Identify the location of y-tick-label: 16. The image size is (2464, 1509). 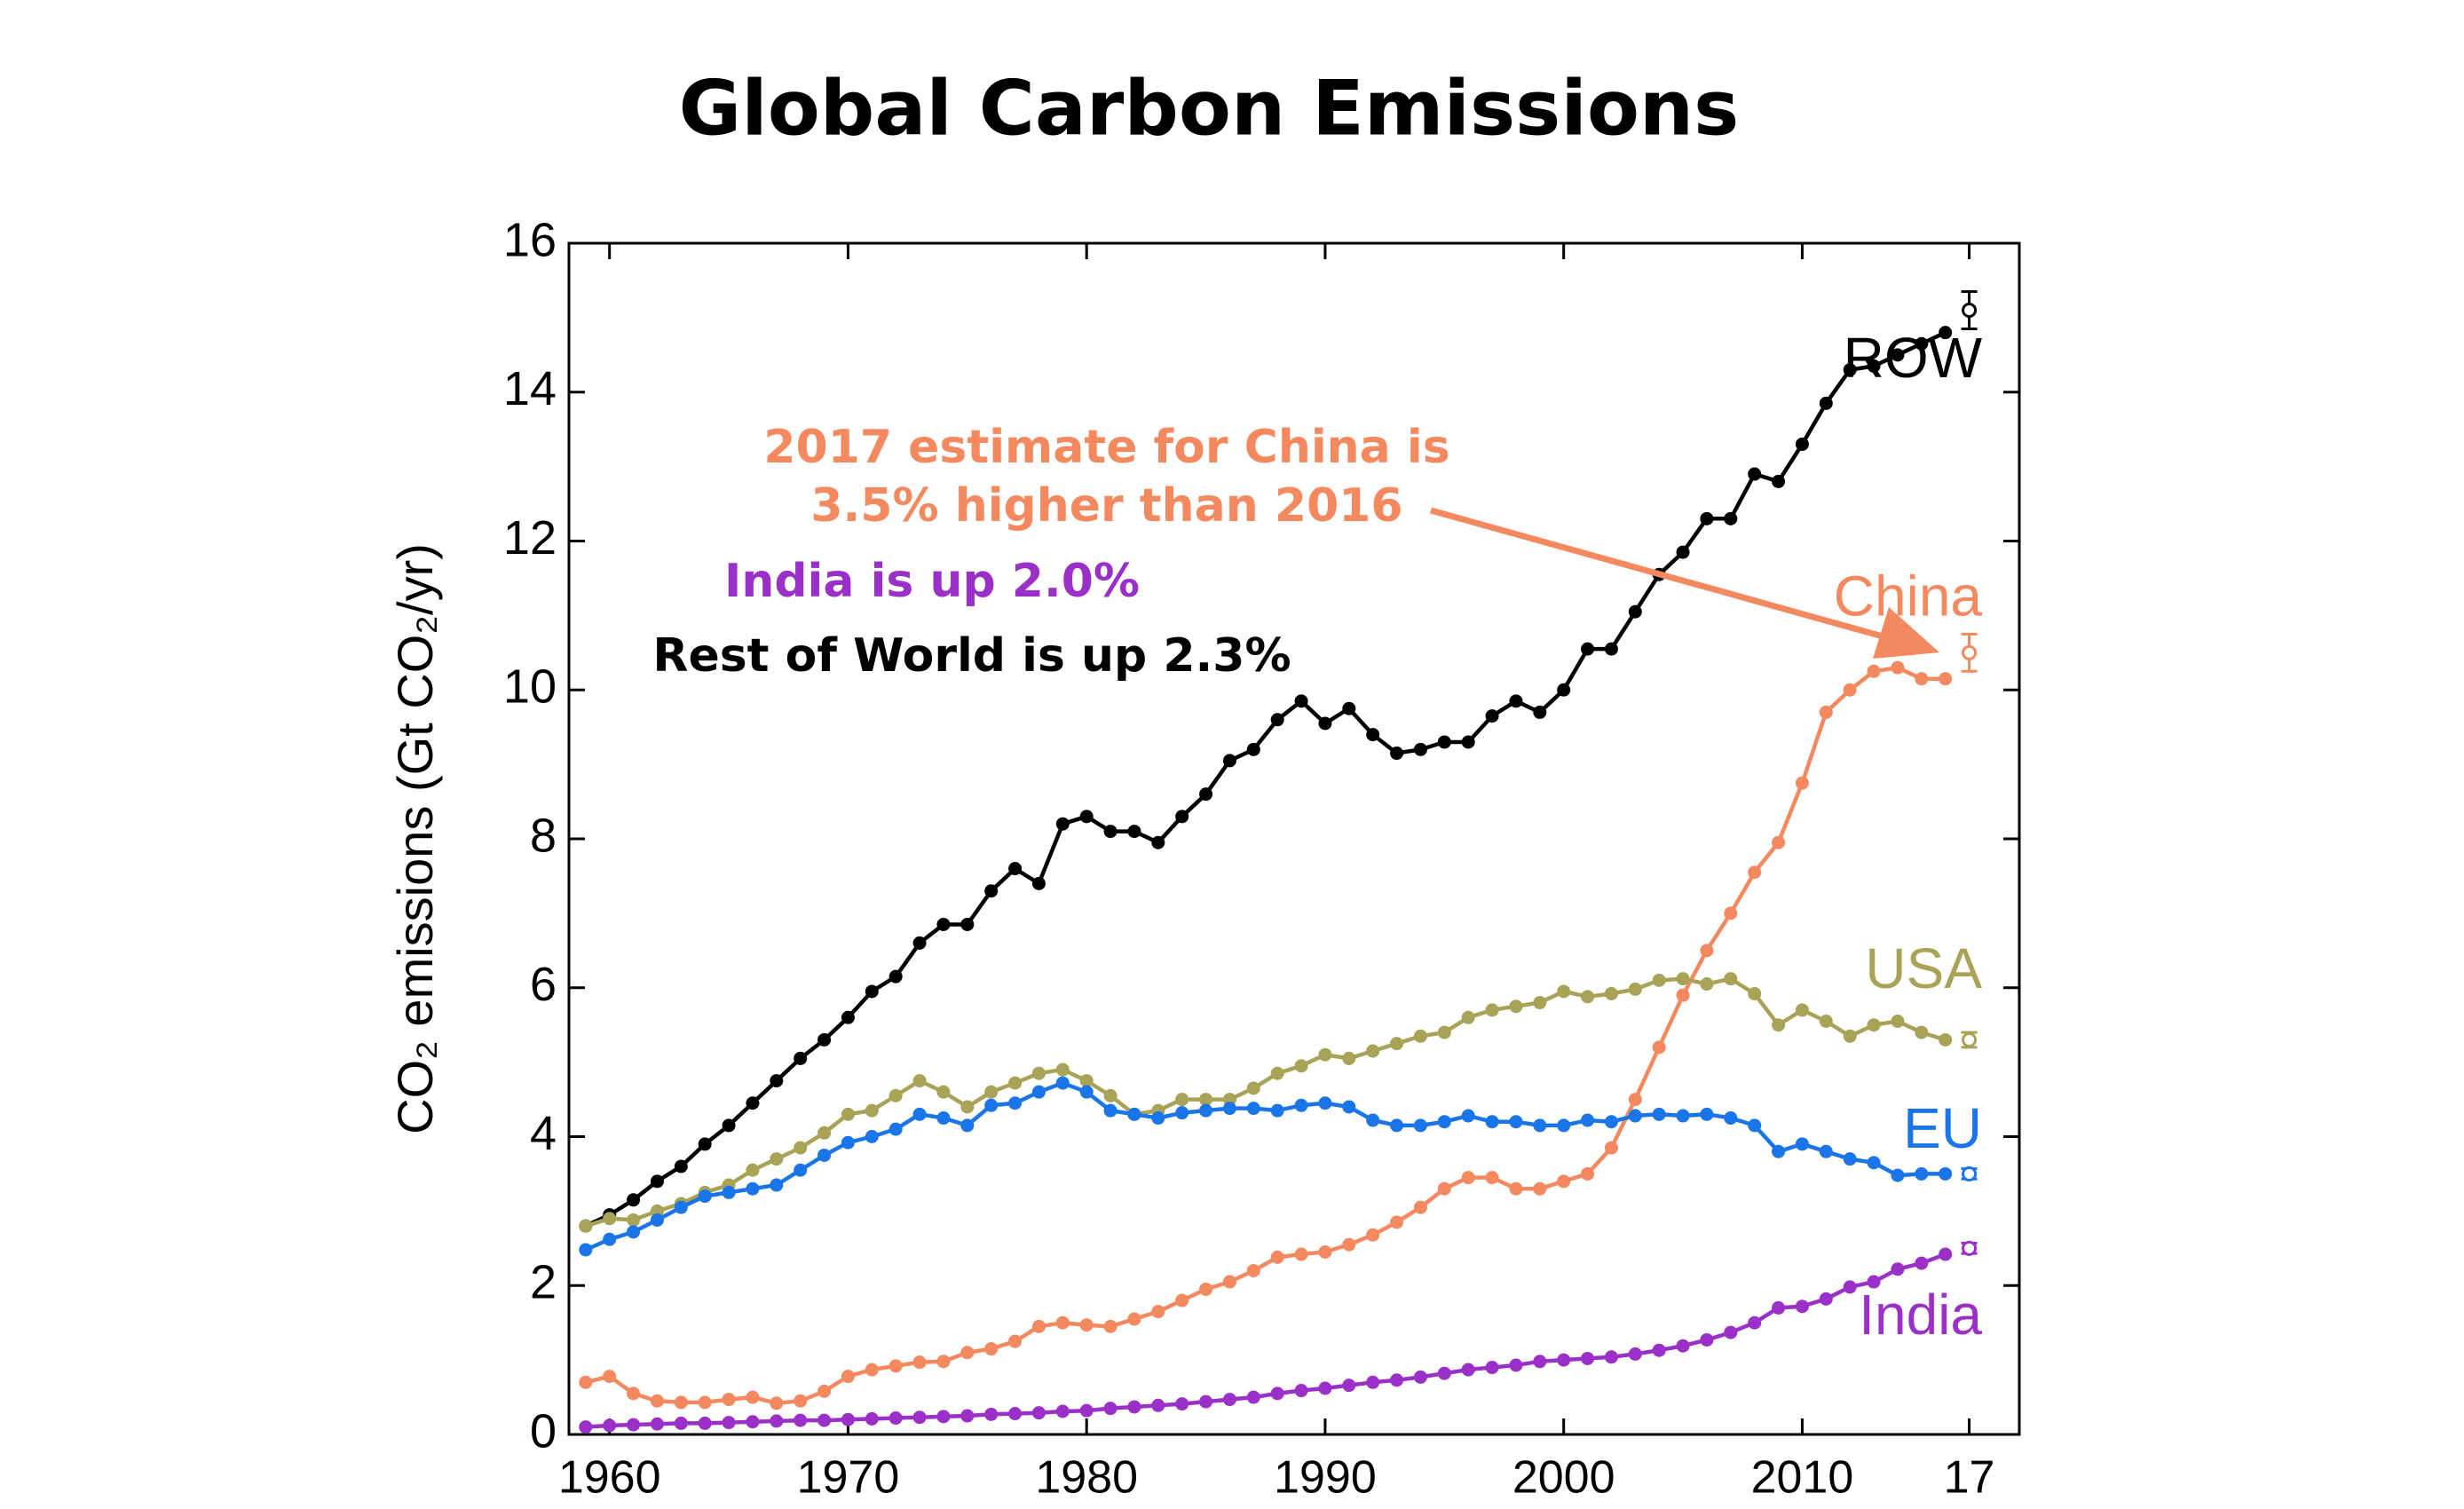
(530, 239).